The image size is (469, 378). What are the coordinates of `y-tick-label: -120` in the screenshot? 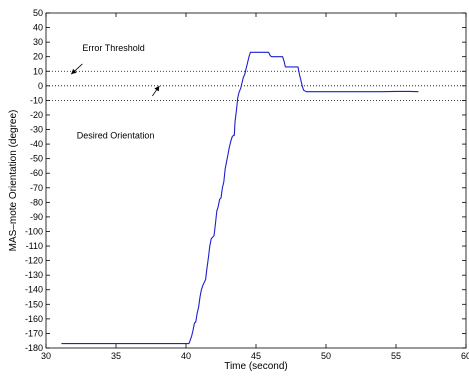 It's located at (34, 261).